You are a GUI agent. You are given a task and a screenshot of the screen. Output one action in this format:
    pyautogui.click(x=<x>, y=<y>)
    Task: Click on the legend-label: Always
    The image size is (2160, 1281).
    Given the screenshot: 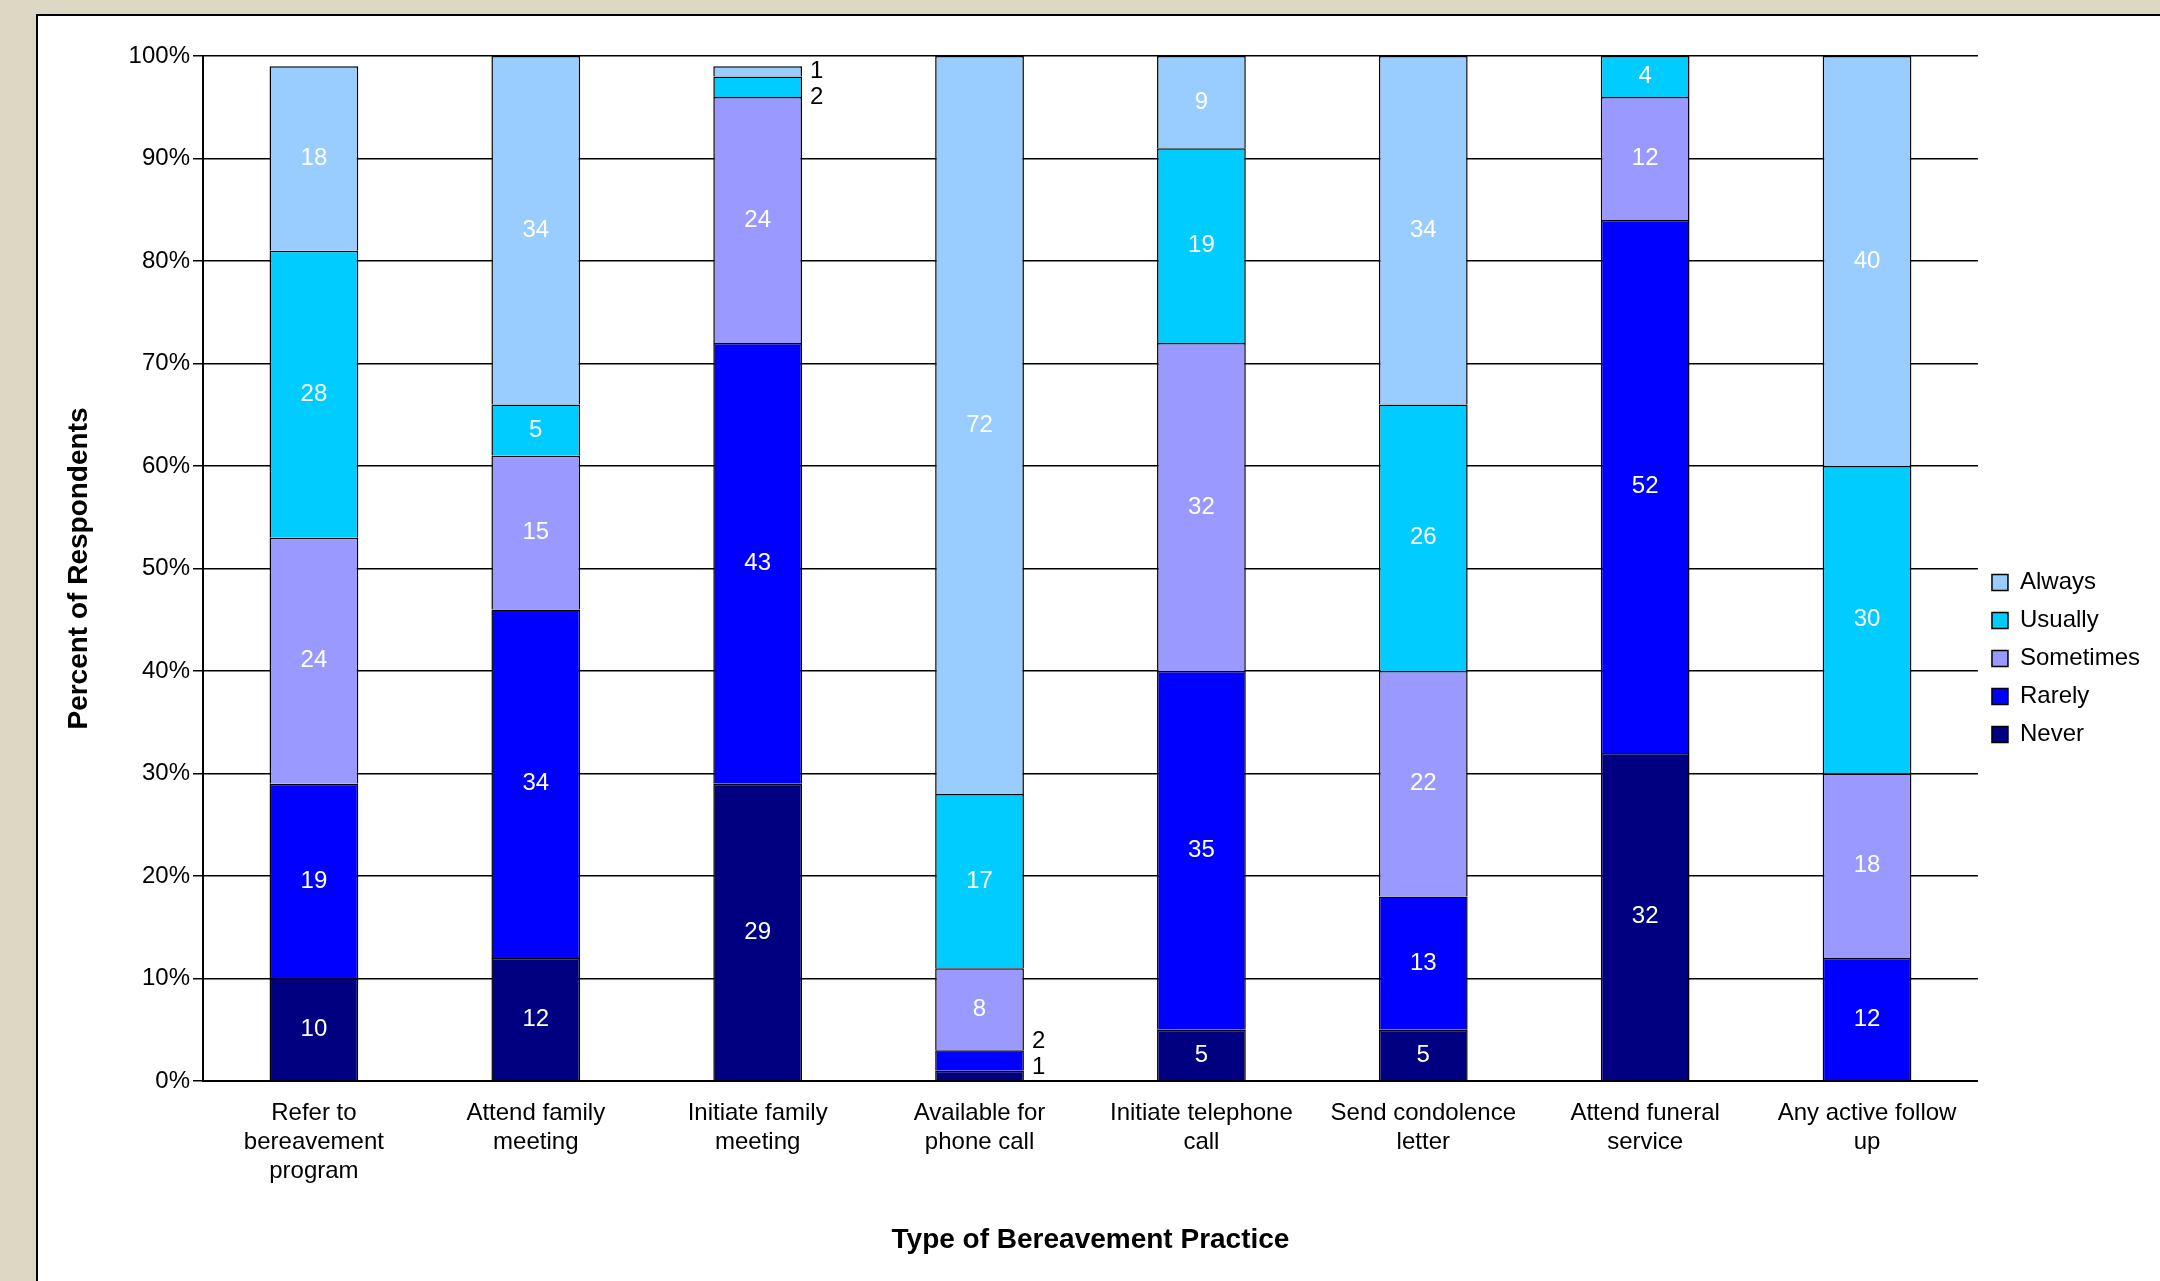 What is the action you would take?
    pyautogui.click(x=2057, y=581)
    